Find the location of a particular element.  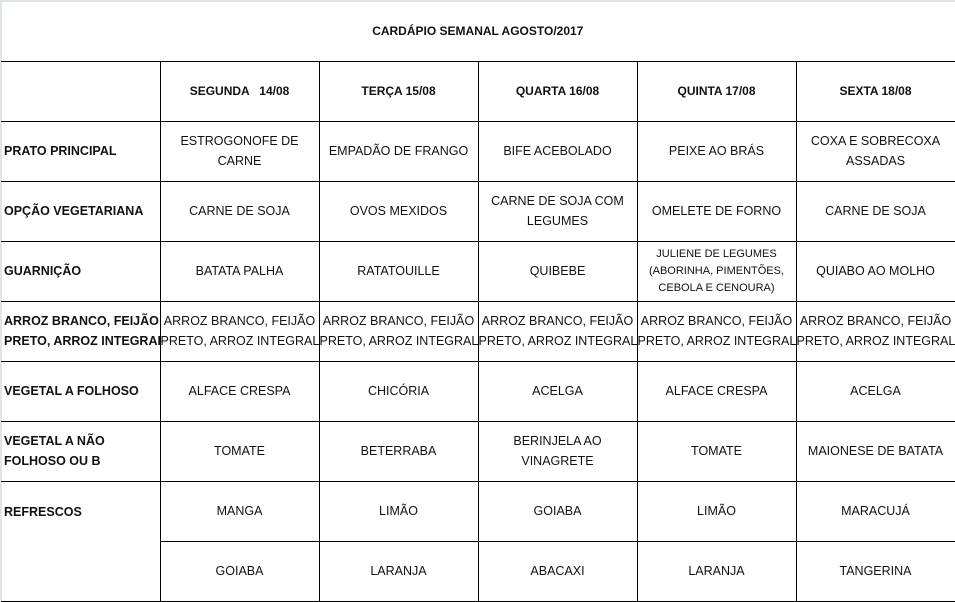

menu-cell-friday: MAIONESE DE BATATA is located at coordinates (875, 451).